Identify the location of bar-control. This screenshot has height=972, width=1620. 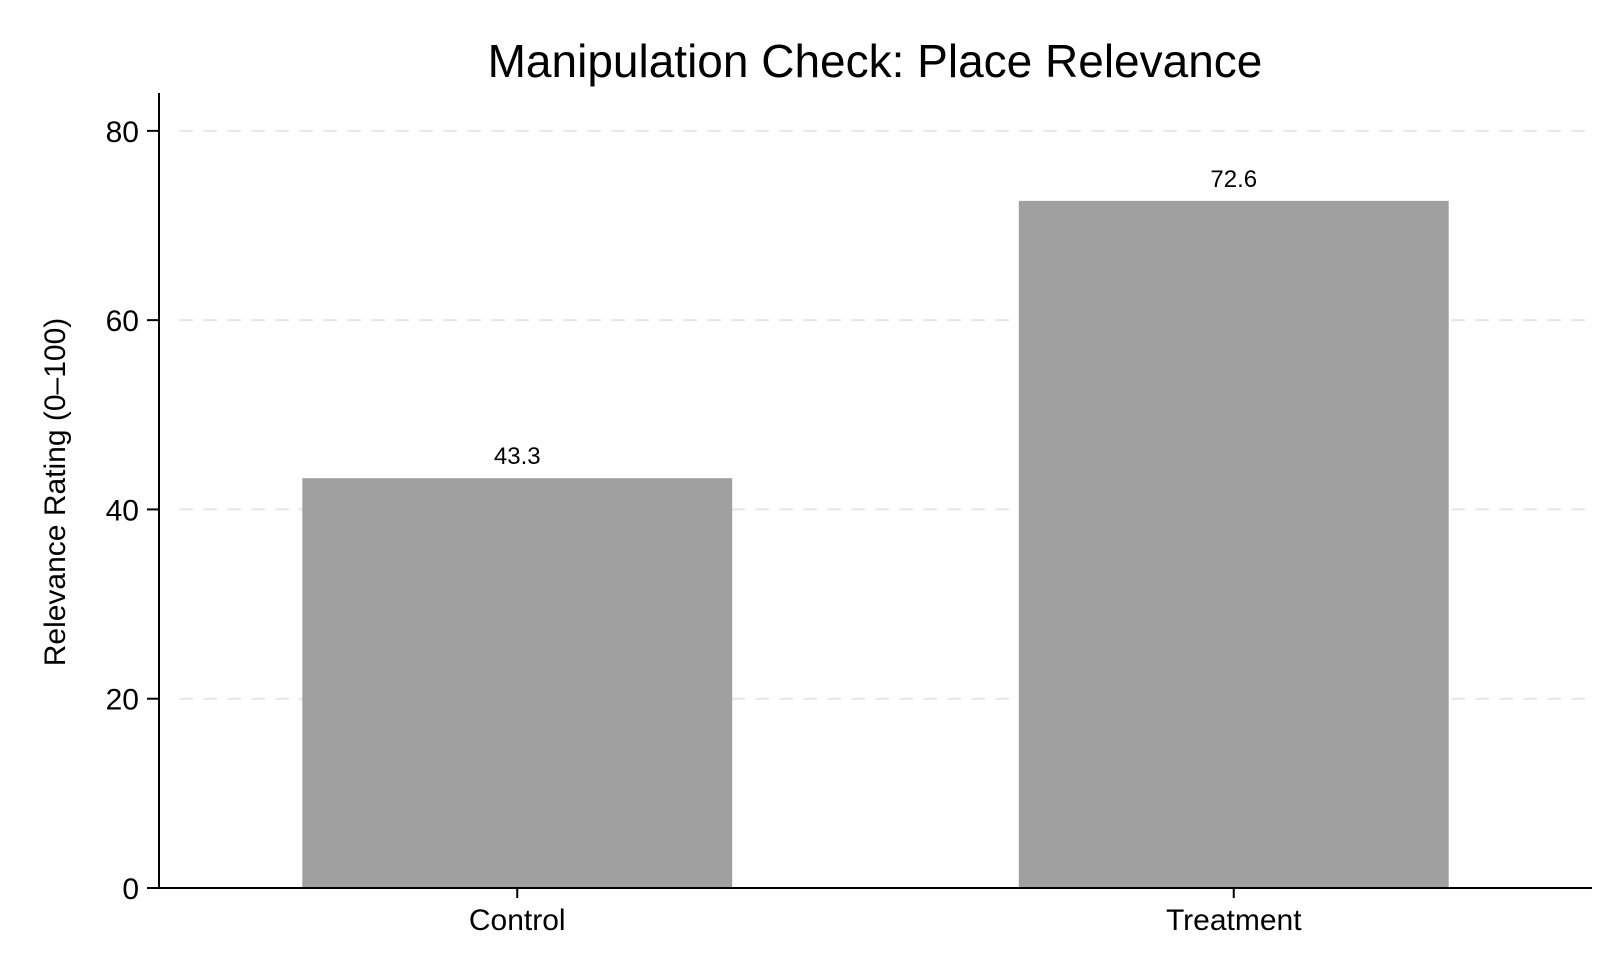
(517, 683).